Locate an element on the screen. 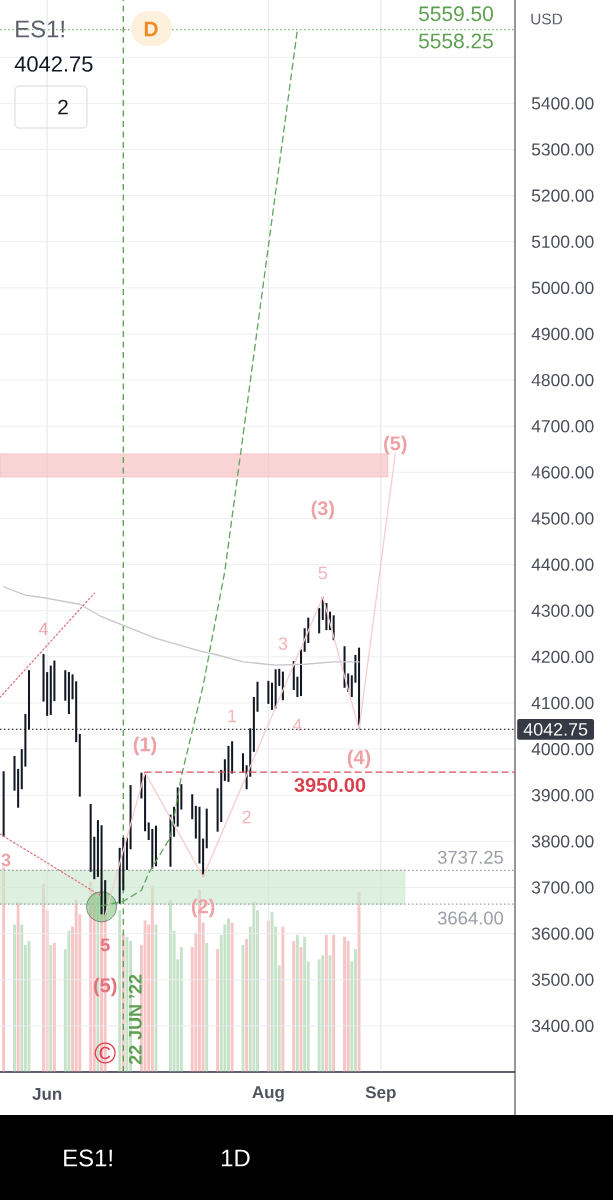 This screenshot has height=1200, width=613. y-tick-label: 5200.00 is located at coordinates (562, 195).